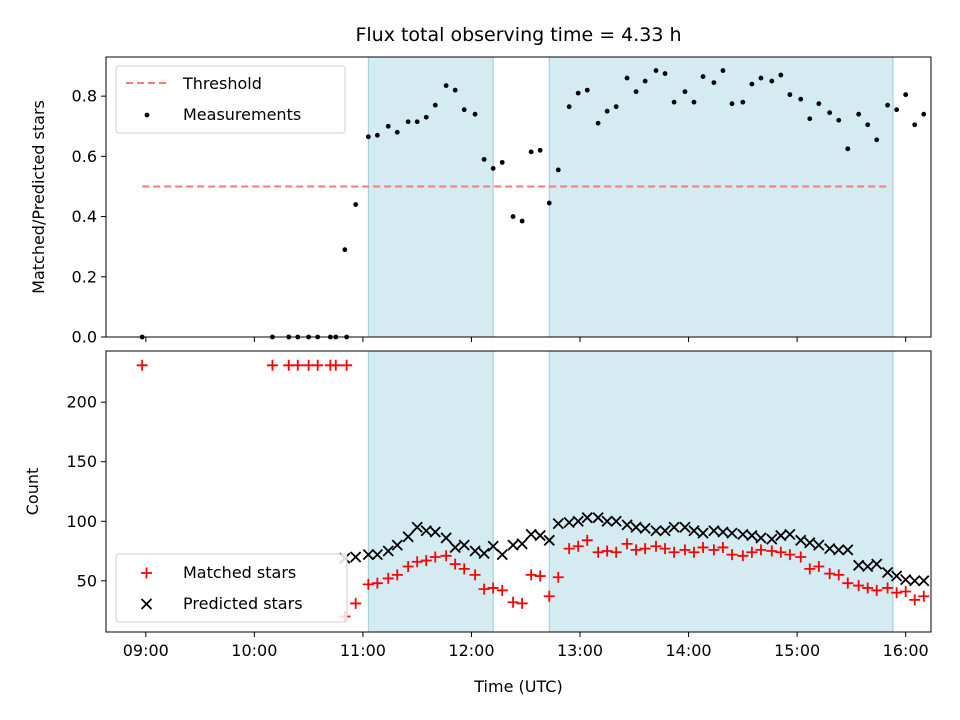 This screenshot has height=720, width=960. What do you see at coordinates (797, 650) in the screenshot?
I see `x-tick-label: 15:00` at bounding box center [797, 650].